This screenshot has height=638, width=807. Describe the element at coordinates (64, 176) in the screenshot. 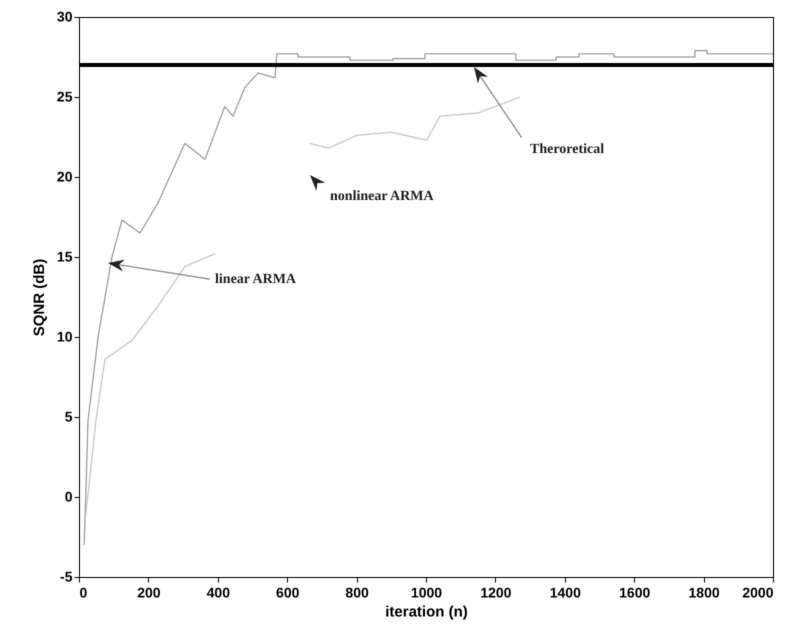

I see `y-tick-label: 20` at that location.